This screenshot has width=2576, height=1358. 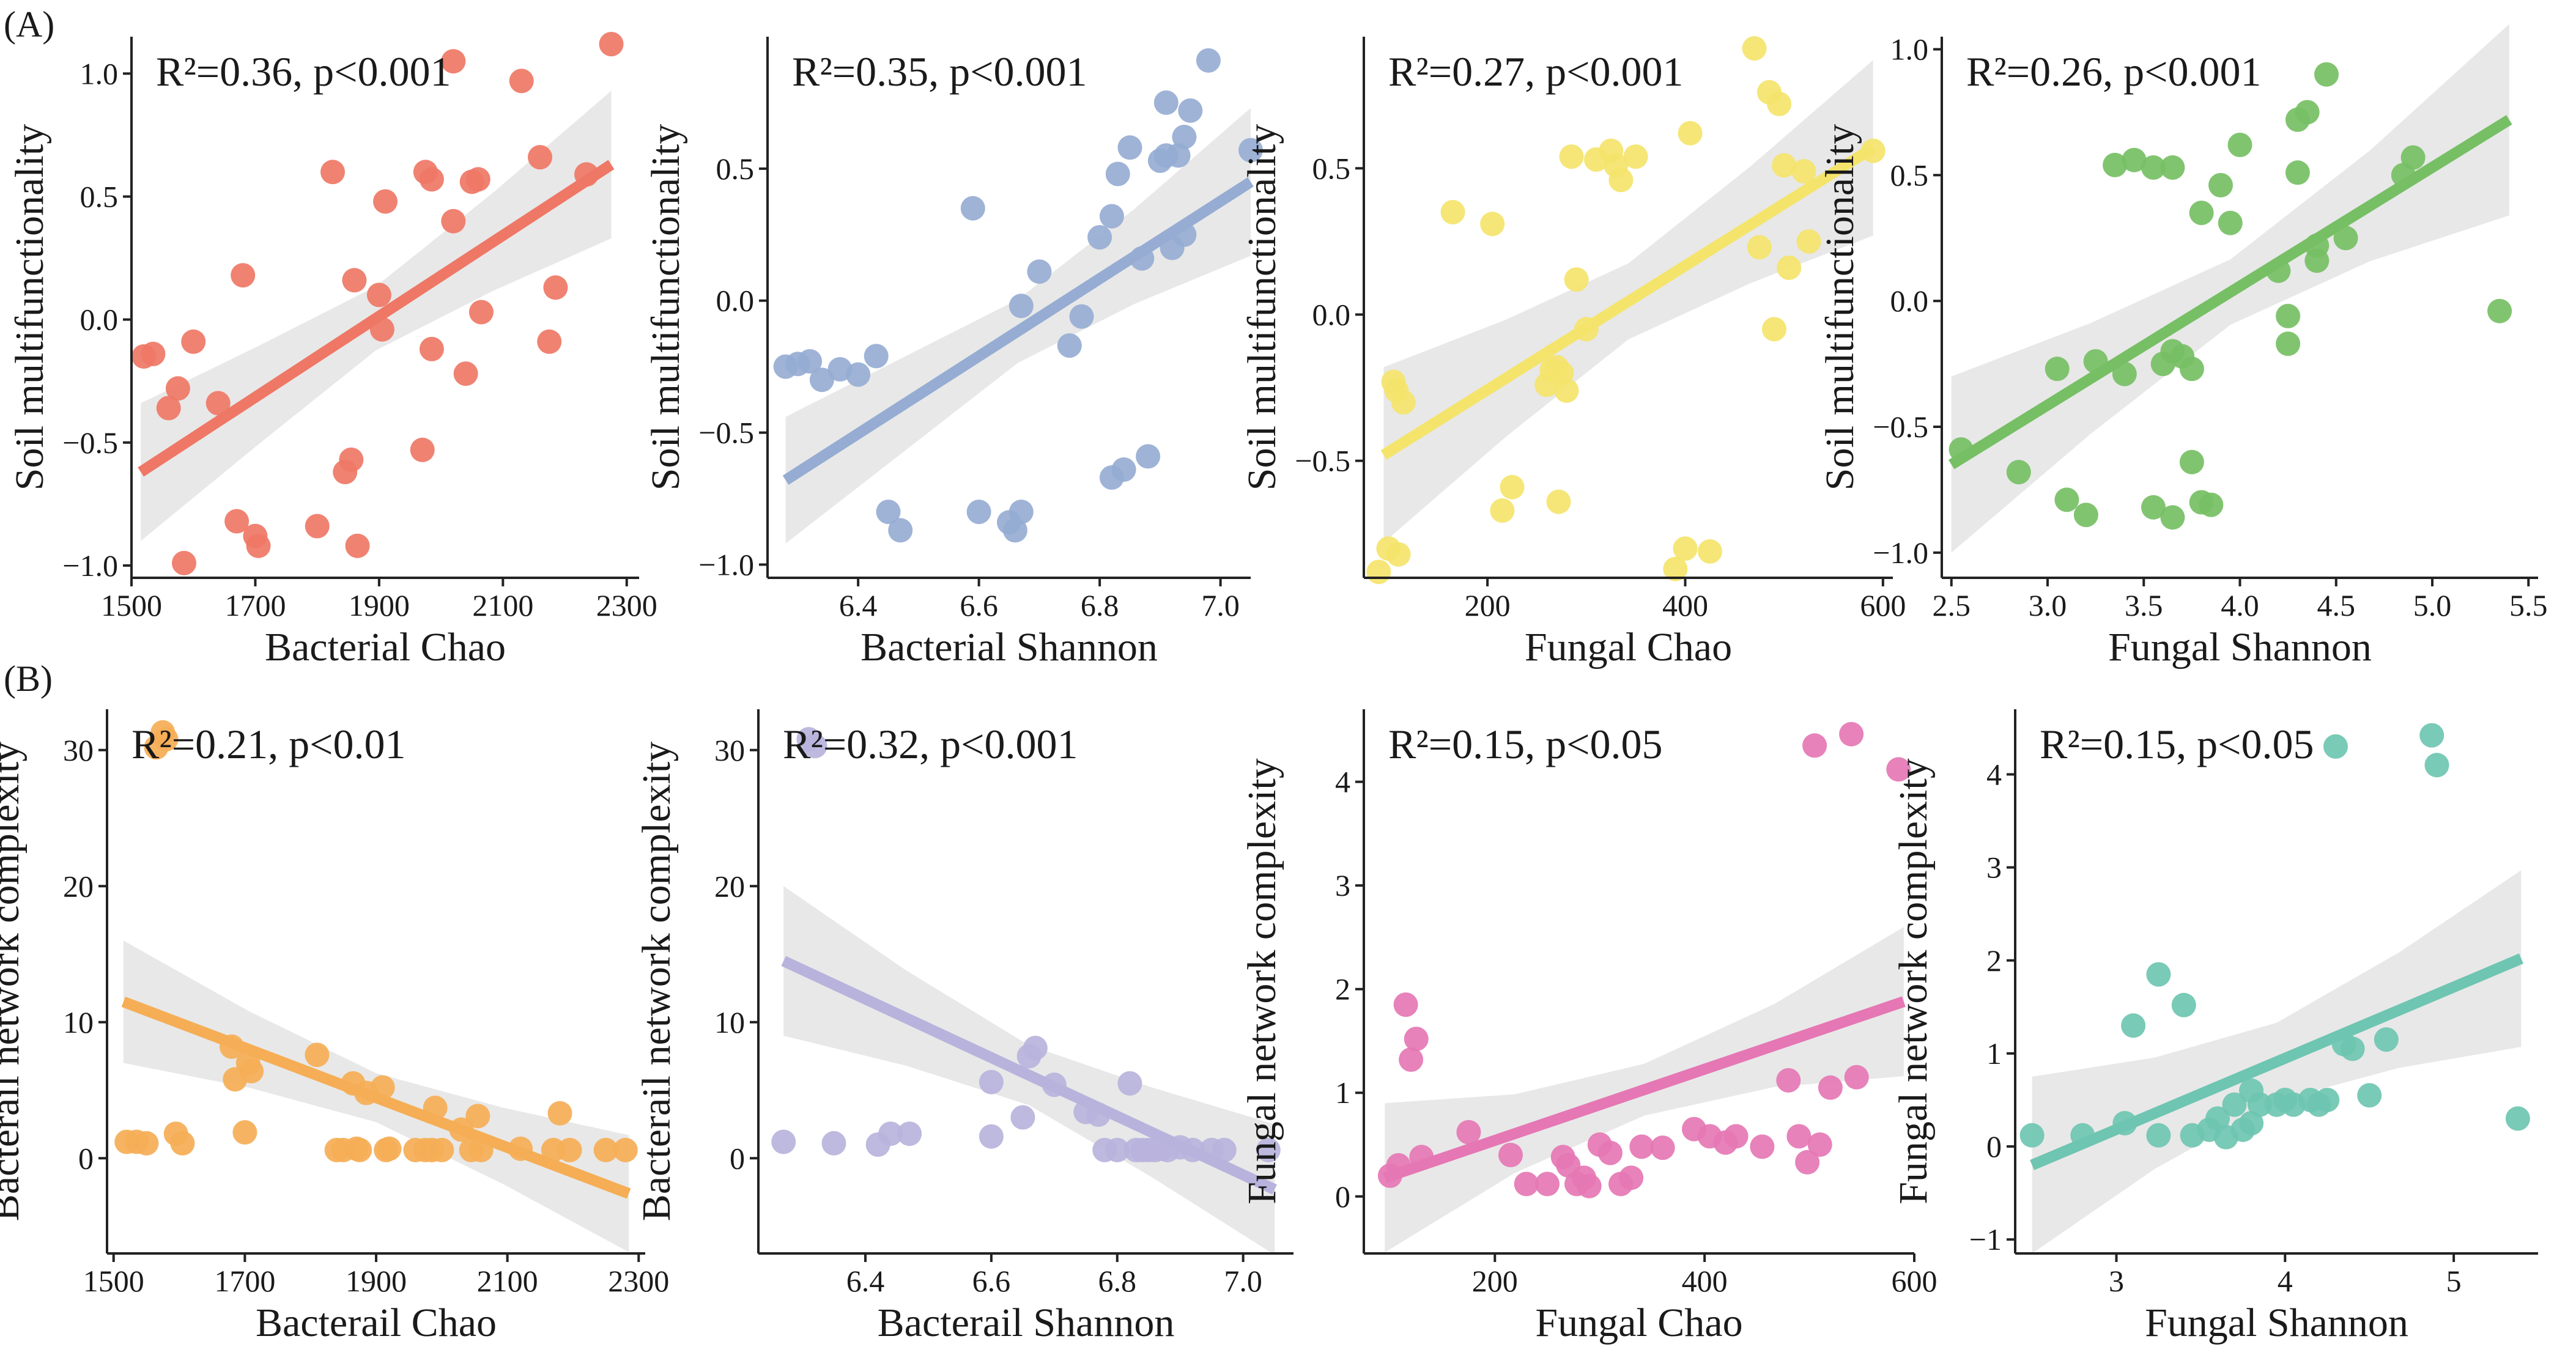 I want to click on chart-5-x-tick-label-5: 2300, so click(x=638, y=1281).